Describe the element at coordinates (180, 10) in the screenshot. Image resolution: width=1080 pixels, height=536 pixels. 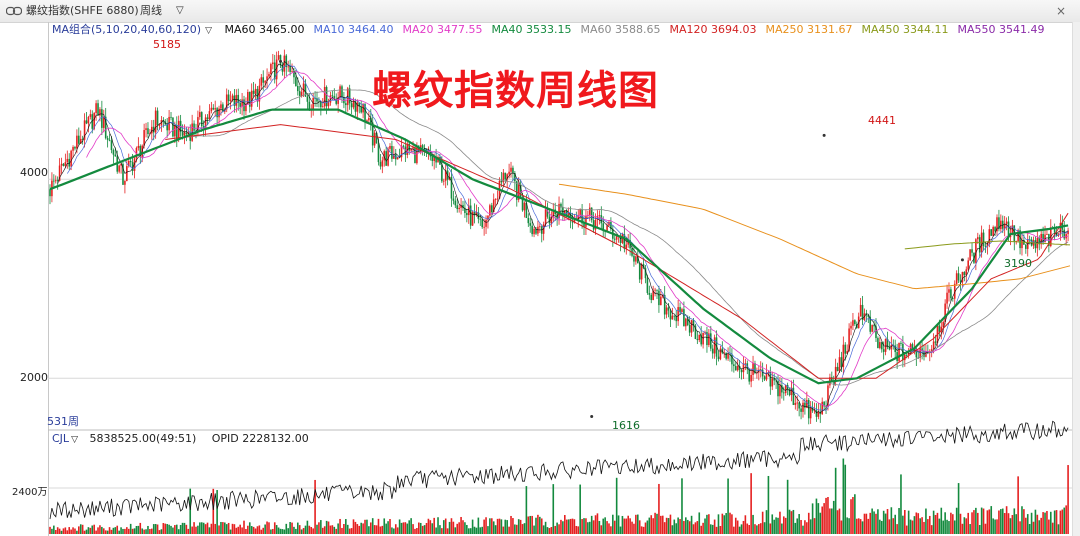
I see `period-dropdown-icon: ▽` at that location.